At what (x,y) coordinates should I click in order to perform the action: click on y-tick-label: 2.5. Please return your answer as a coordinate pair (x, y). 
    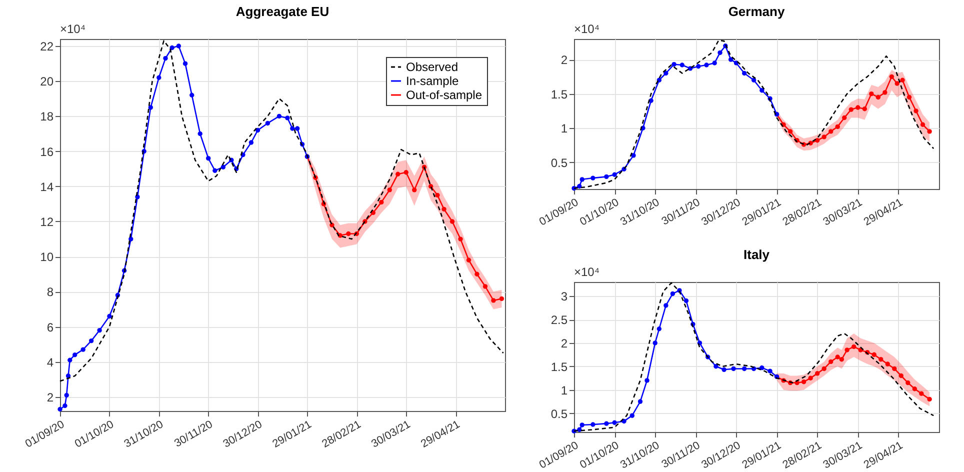
    Looking at the image, I should click on (559, 320).